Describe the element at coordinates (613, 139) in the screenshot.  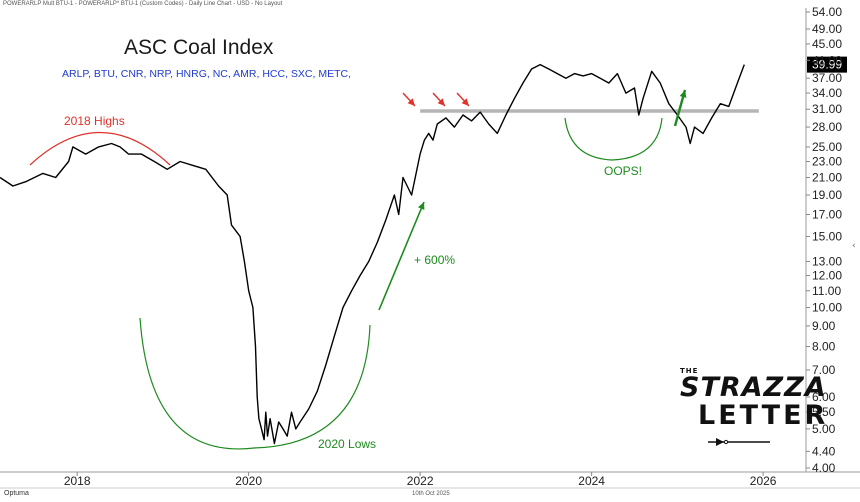
I see `oops-arc` at that location.